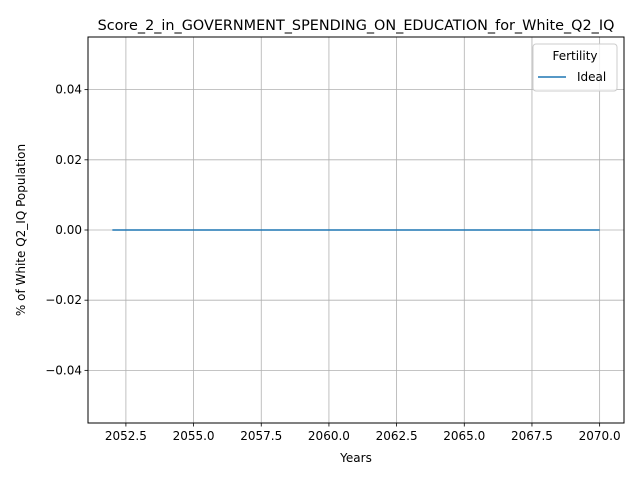 Image resolution: width=640 pixels, height=480 pixels. I want to click on legend-box, so click(575, 67).